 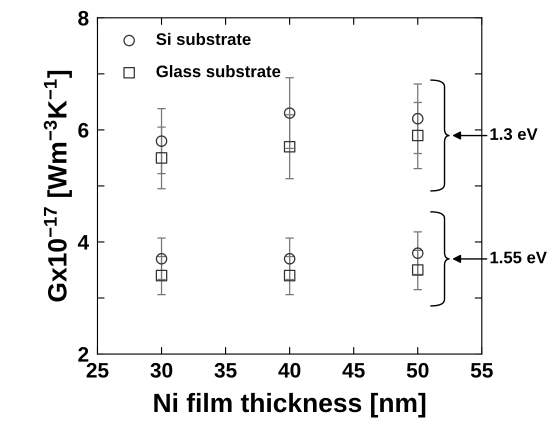 I want to click on y-tick-label: 4, so click(x=84, y=242).